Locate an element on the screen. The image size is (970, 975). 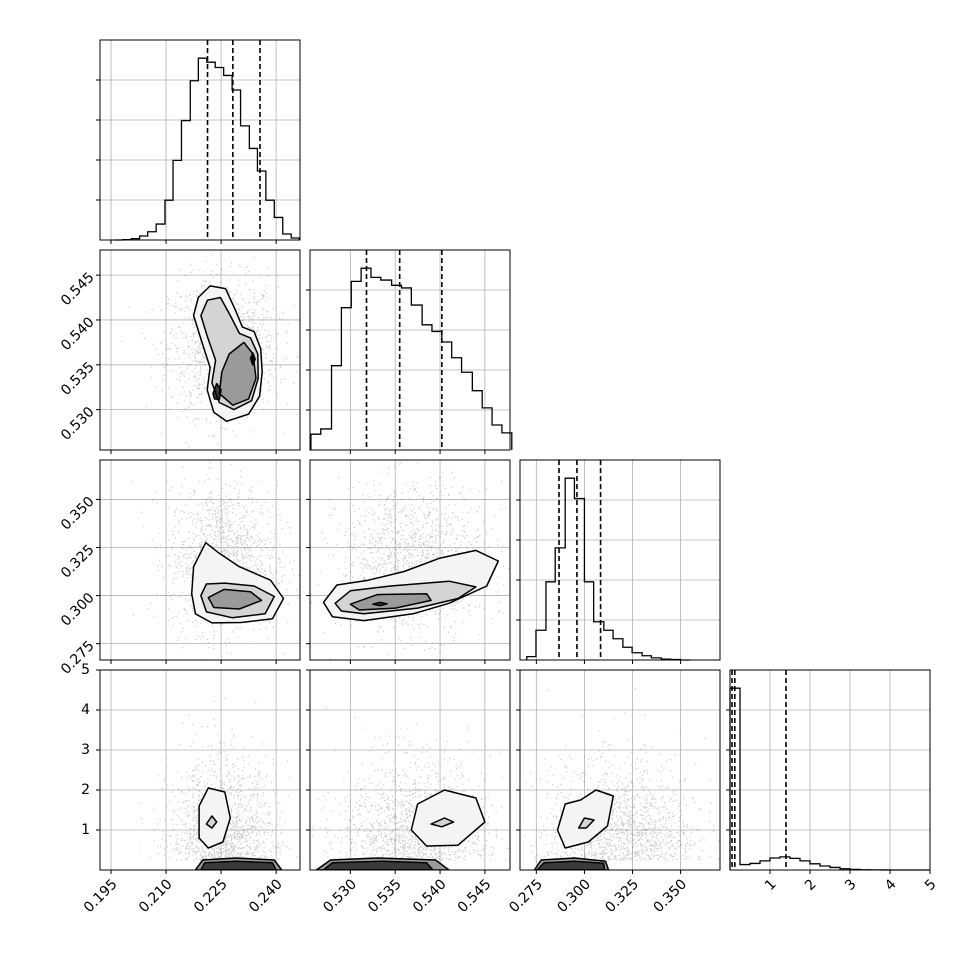
x-tick-label: 0.350 is located at coordinates (671, 896).